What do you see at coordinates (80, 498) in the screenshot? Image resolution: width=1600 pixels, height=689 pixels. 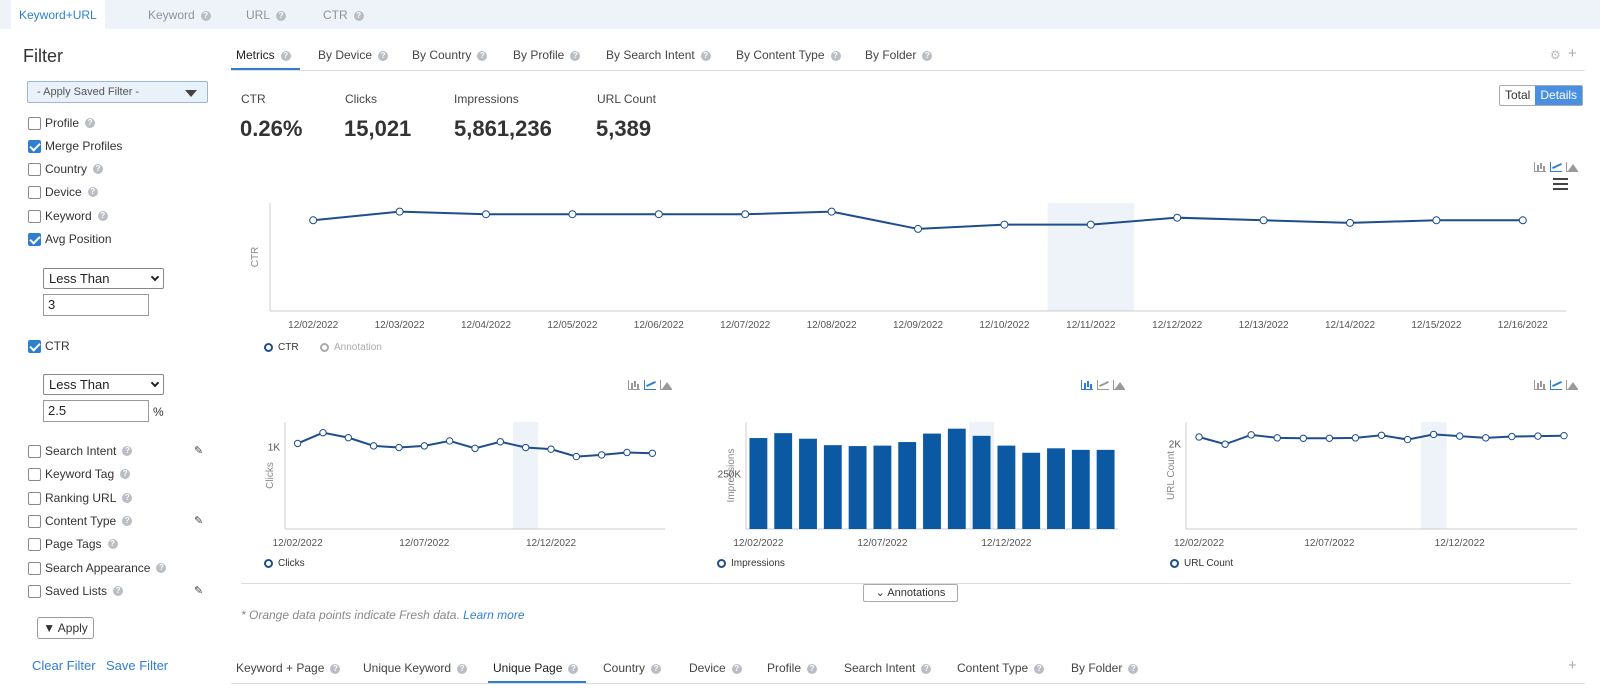 I see `filter-ranking-url: Ranking URL?` at bounding box center [80, 498].